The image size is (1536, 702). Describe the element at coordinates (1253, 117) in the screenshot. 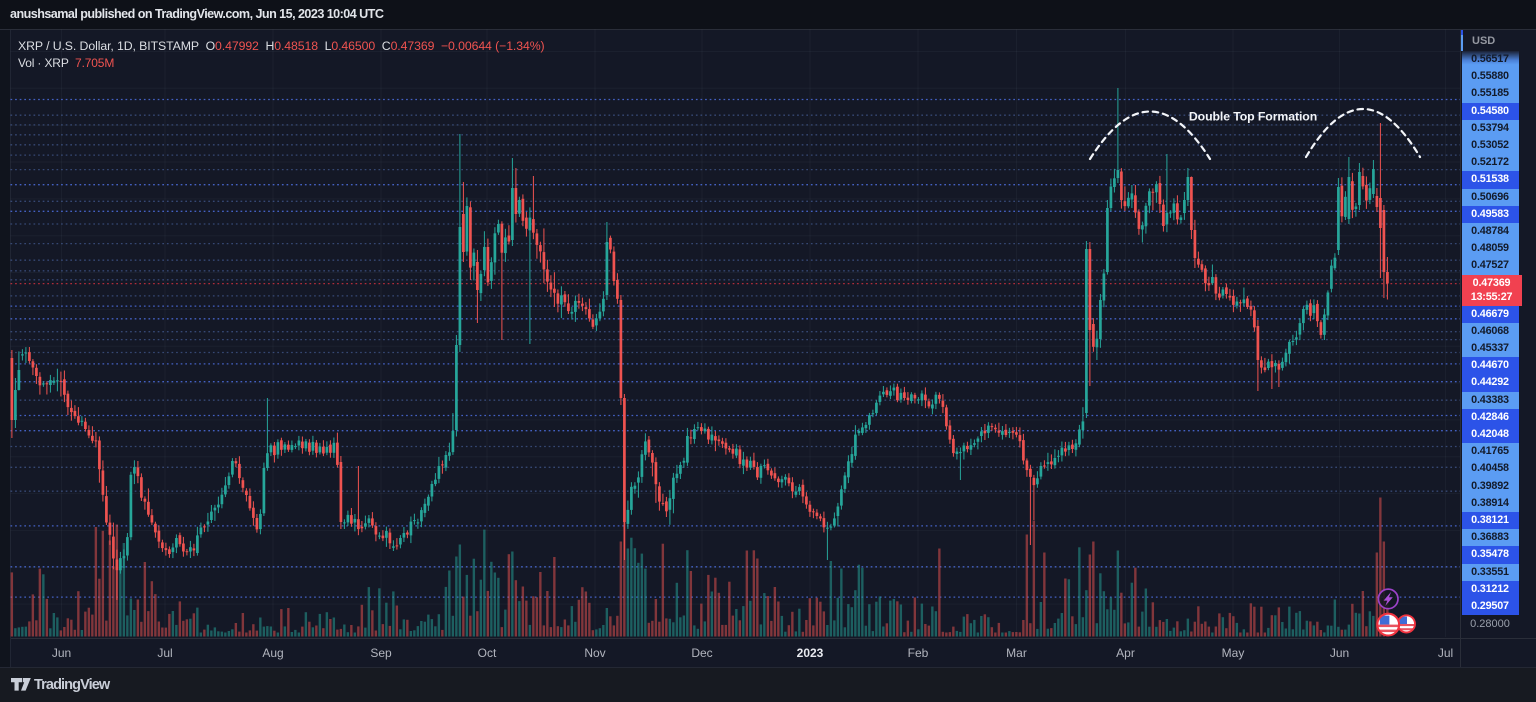

I see `svg-text: Double Top Formation` at that location.